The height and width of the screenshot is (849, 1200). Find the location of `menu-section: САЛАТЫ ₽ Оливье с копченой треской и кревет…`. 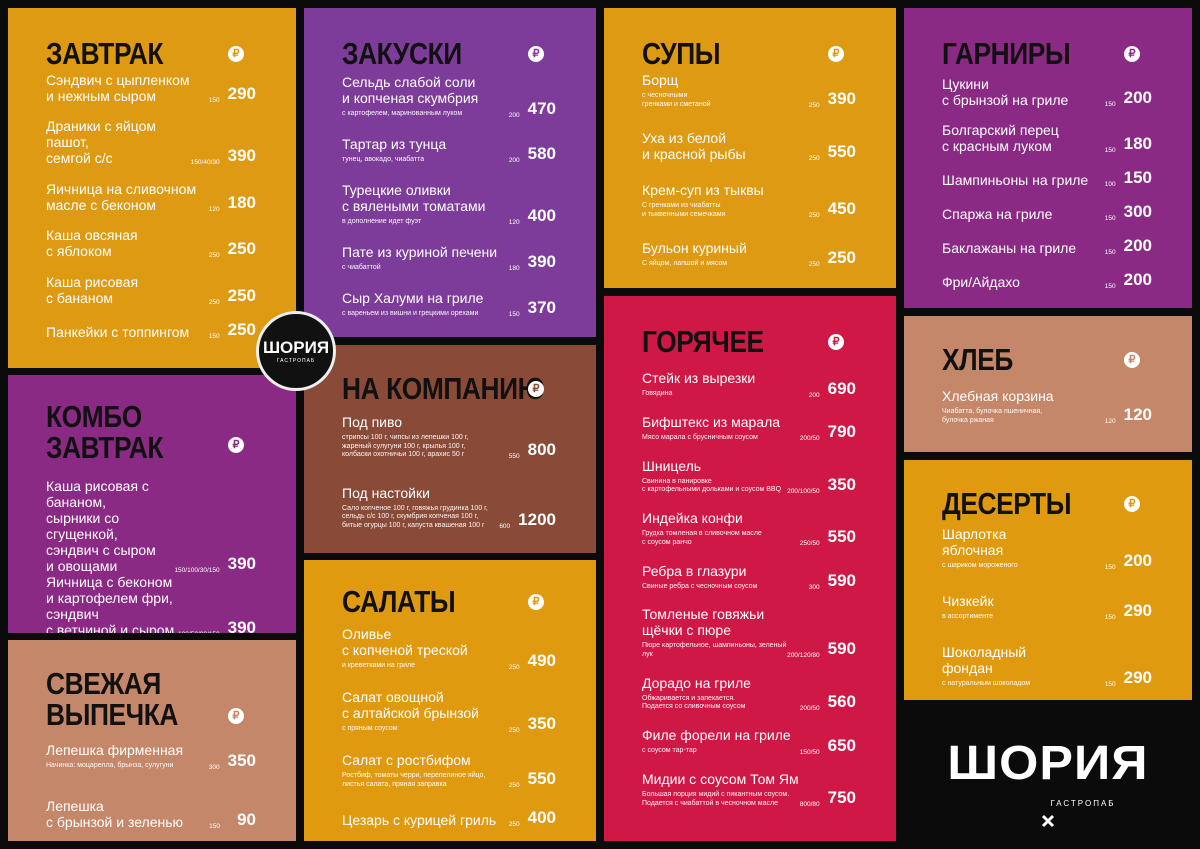

menu-section: САЛАТЫ ₽ Оливье с копченой треской и кревет… is located at coordinates (450, 700).